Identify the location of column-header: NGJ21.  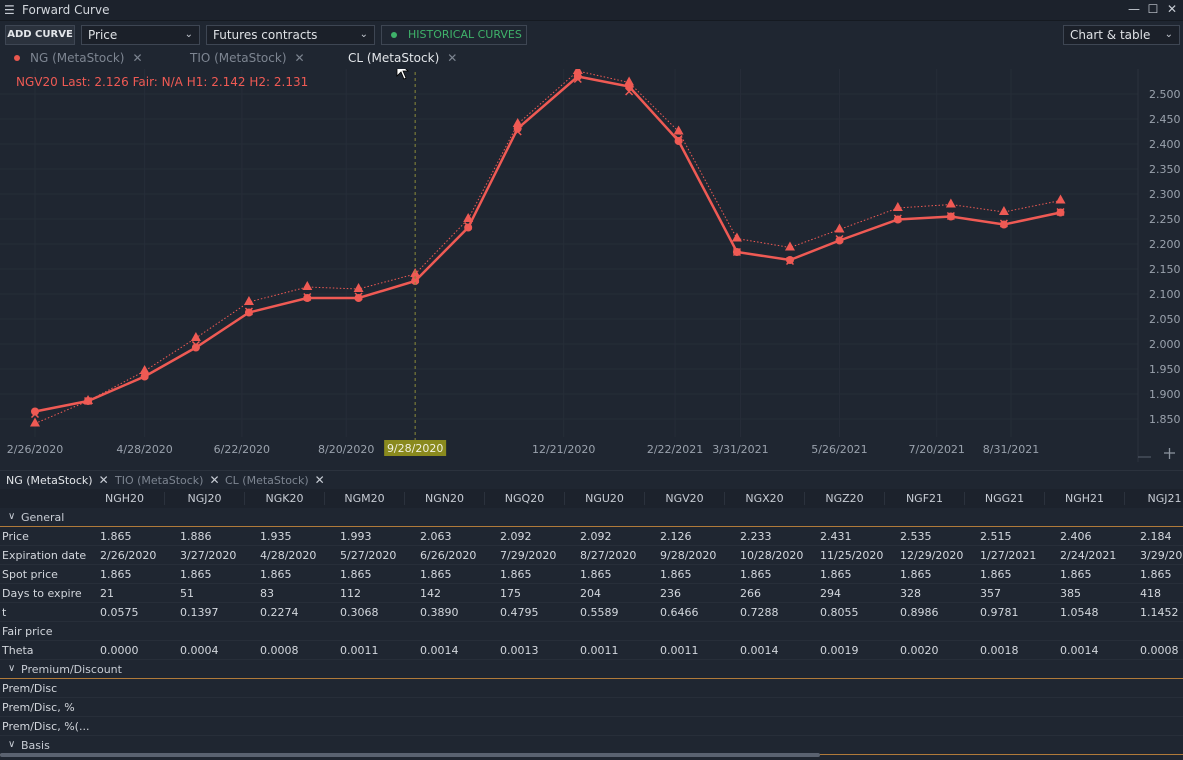
(1154, 498).